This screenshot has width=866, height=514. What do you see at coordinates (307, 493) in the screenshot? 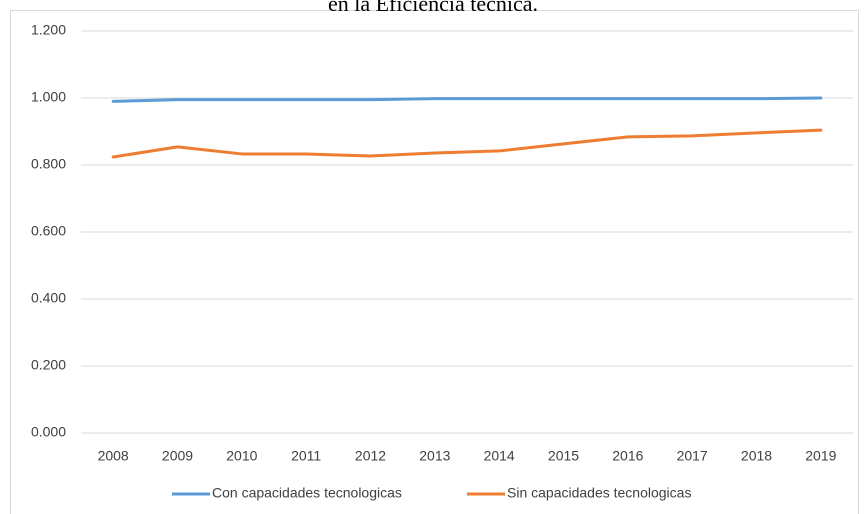
I see `legend-label: Con capacidades tecnologicas` at bounding box center [307, 493].